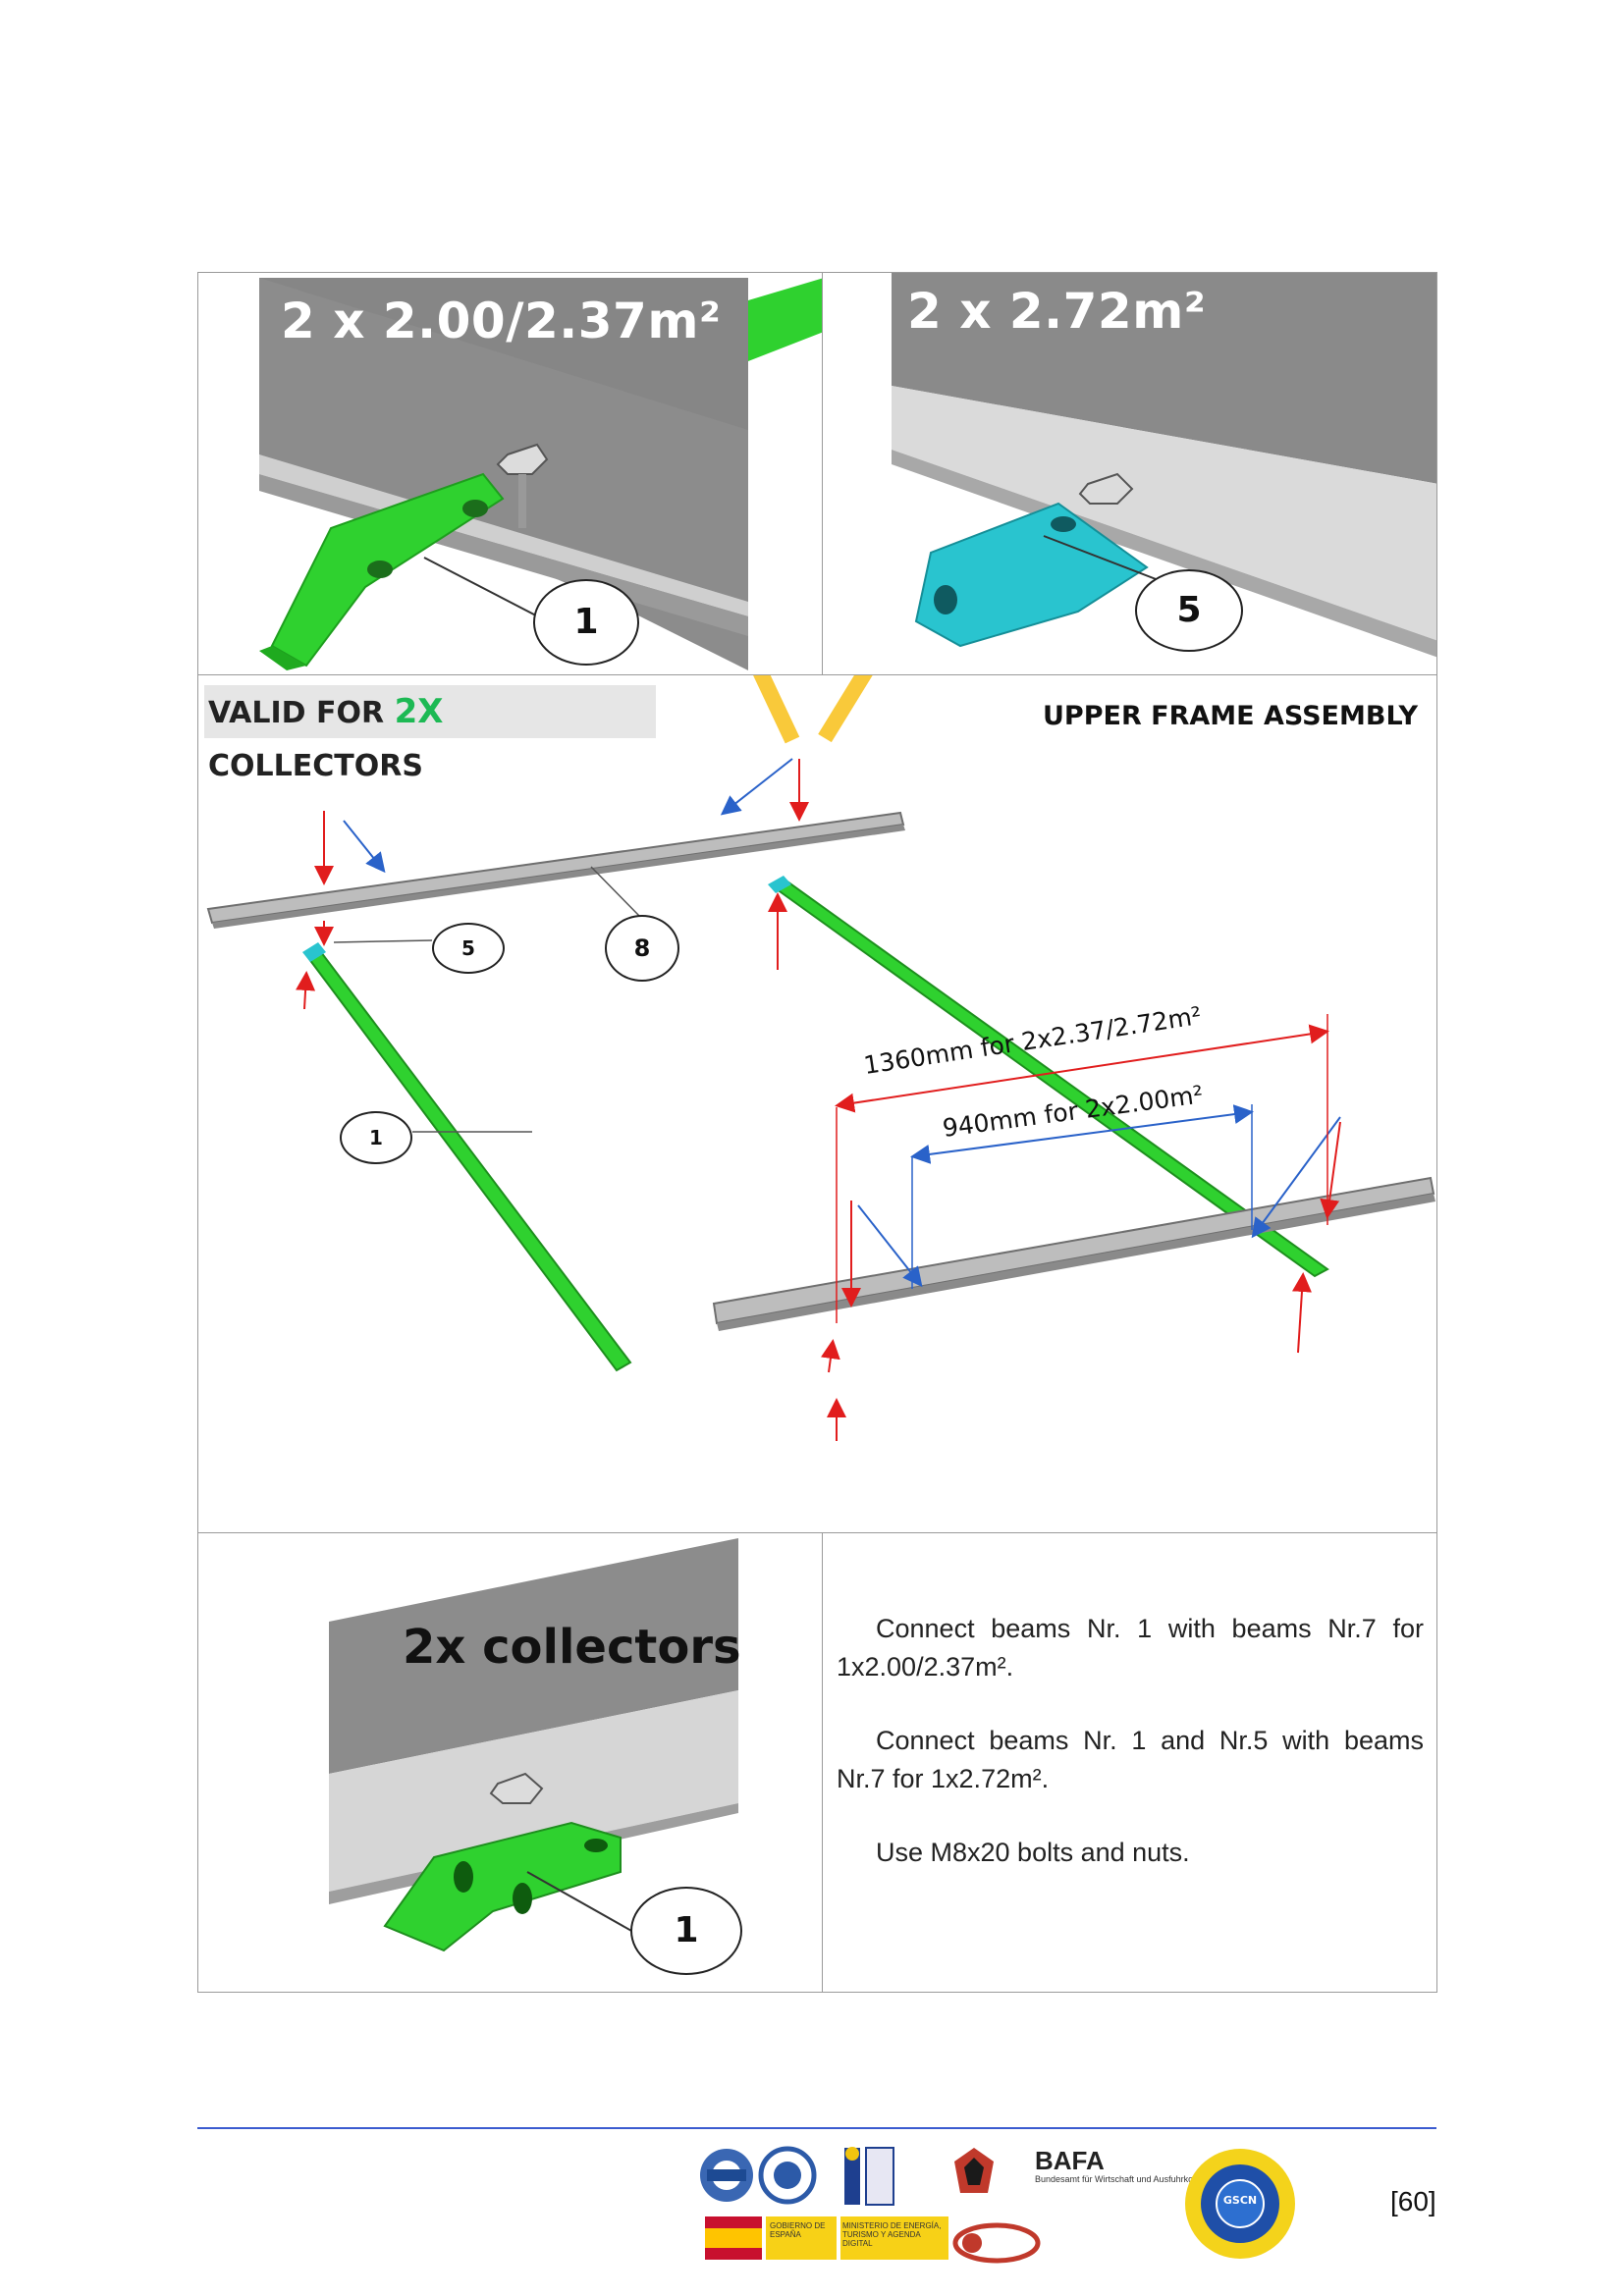 The image size is (1624, 2296). I want to click on valid-for-badge: VALID FOR 2X COLLECTORS, so click(430, 734).